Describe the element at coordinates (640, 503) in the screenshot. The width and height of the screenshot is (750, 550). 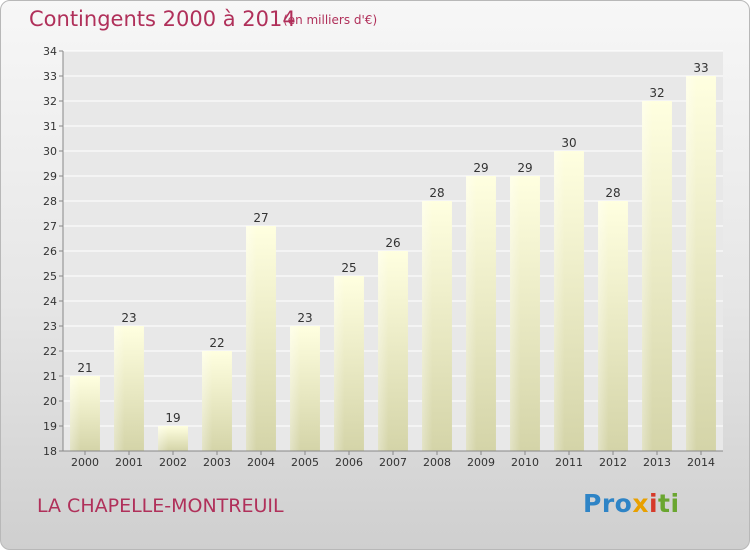
I see `logo-part-2: x` at that location.